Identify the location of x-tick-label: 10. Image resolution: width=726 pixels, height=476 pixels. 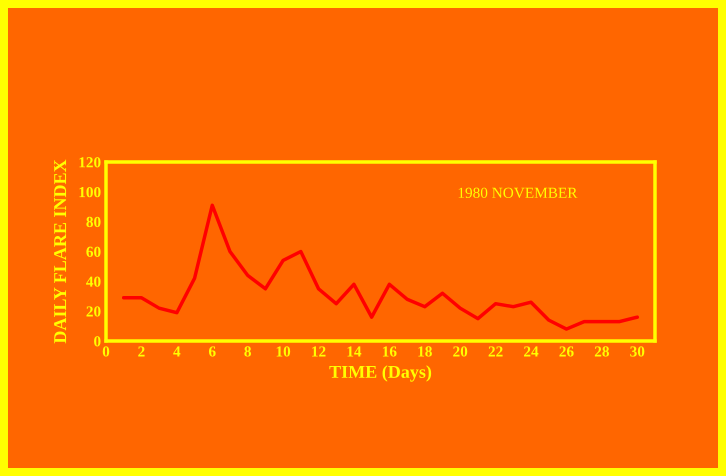
(283, 351).